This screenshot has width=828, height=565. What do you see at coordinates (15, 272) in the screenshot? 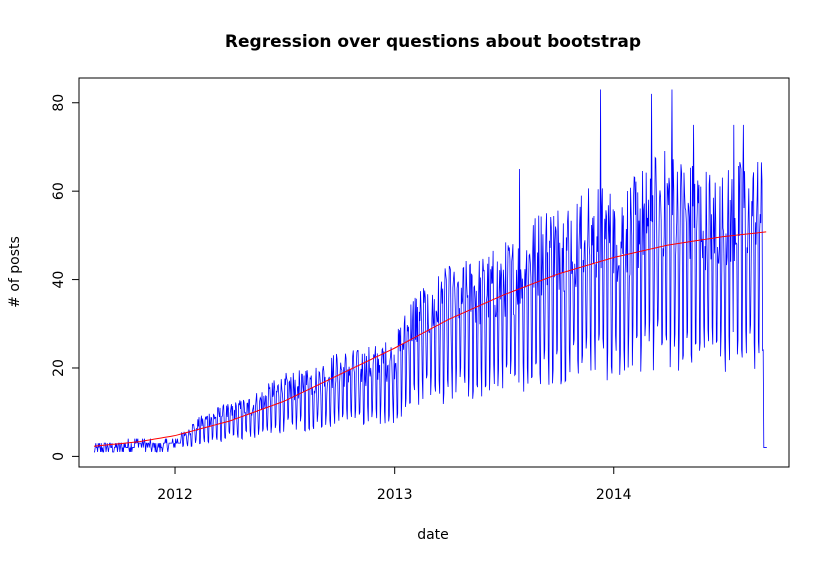
I see `y-axis-label: # of posts` at bounding box center [15, 272].